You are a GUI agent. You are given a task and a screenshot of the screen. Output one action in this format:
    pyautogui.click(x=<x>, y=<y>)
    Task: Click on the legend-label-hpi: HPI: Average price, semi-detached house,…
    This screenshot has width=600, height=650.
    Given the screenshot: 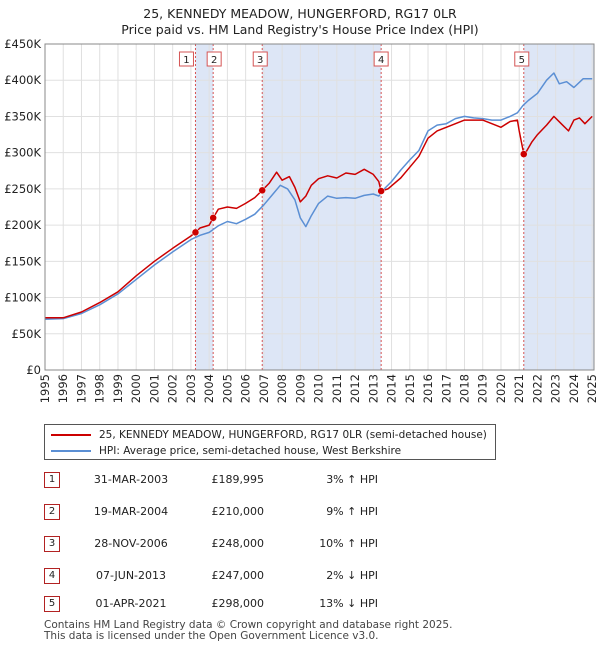 What is the action you would take?
    pyautogui.click(x=250, y=451)
    